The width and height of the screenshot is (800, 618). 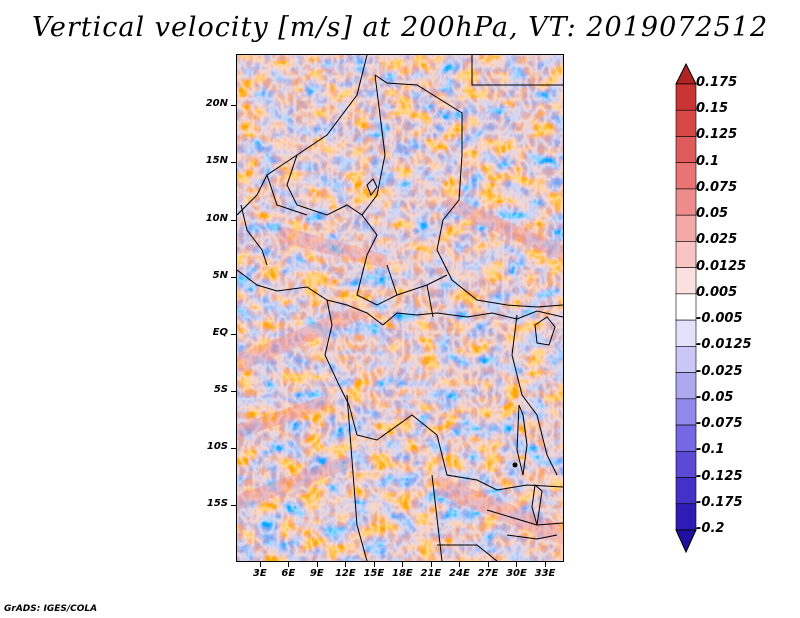 I want to click on colorbar-level-label: -0.005, so click(x=719, y=319).